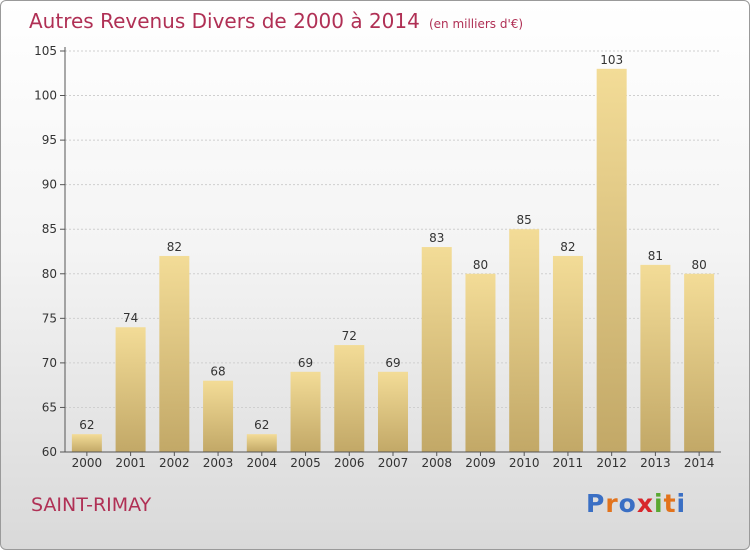 The image size is (750, 550). What do you see at coordinates (524, 463) in the screenshot?
I see `x-tick-label: 2010` at bounding box center [524, 463].